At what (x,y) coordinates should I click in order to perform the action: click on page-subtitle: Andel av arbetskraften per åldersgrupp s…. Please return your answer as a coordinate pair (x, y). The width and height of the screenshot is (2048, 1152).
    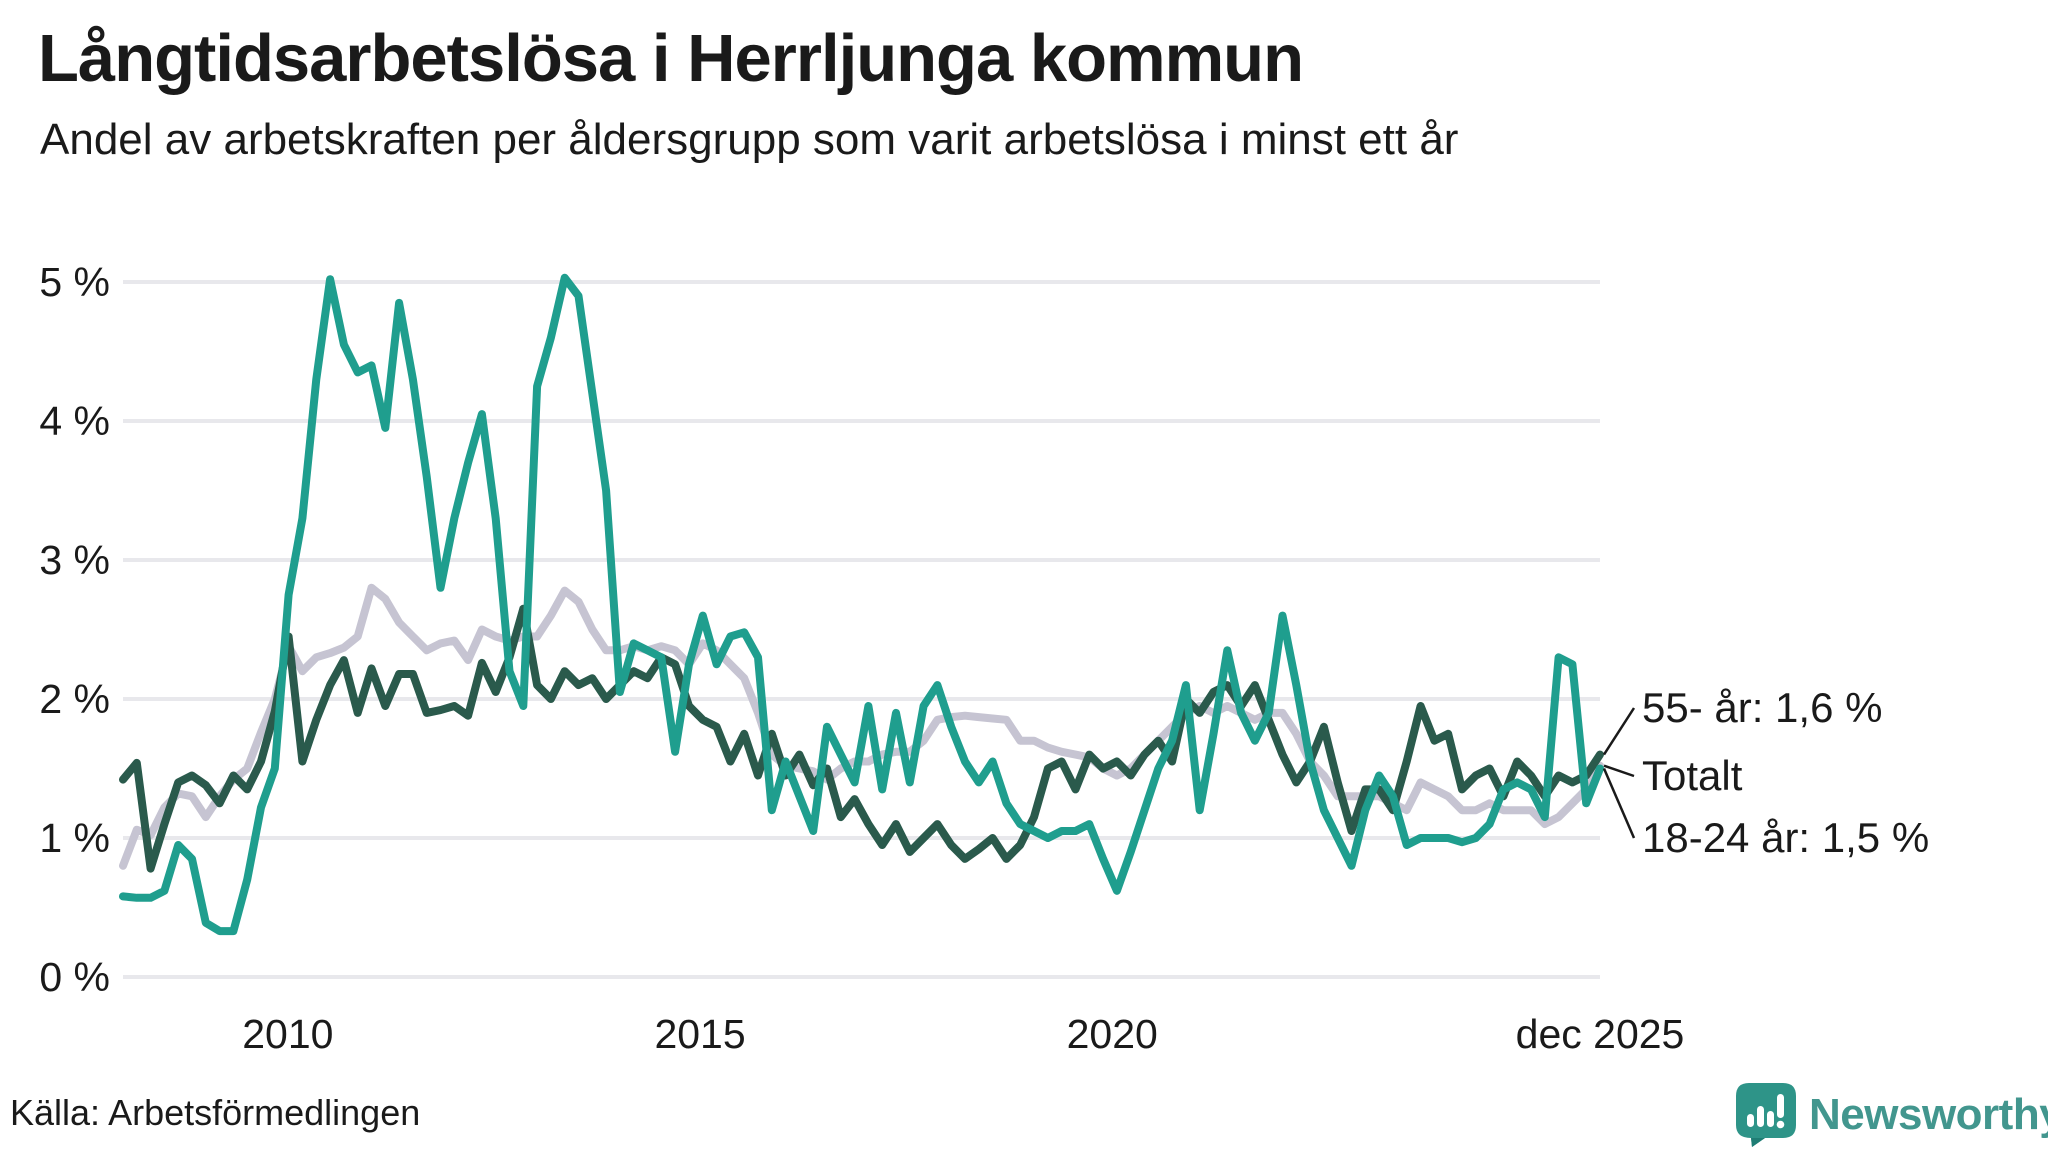
    Looking at the image, I should click on (749, 139).